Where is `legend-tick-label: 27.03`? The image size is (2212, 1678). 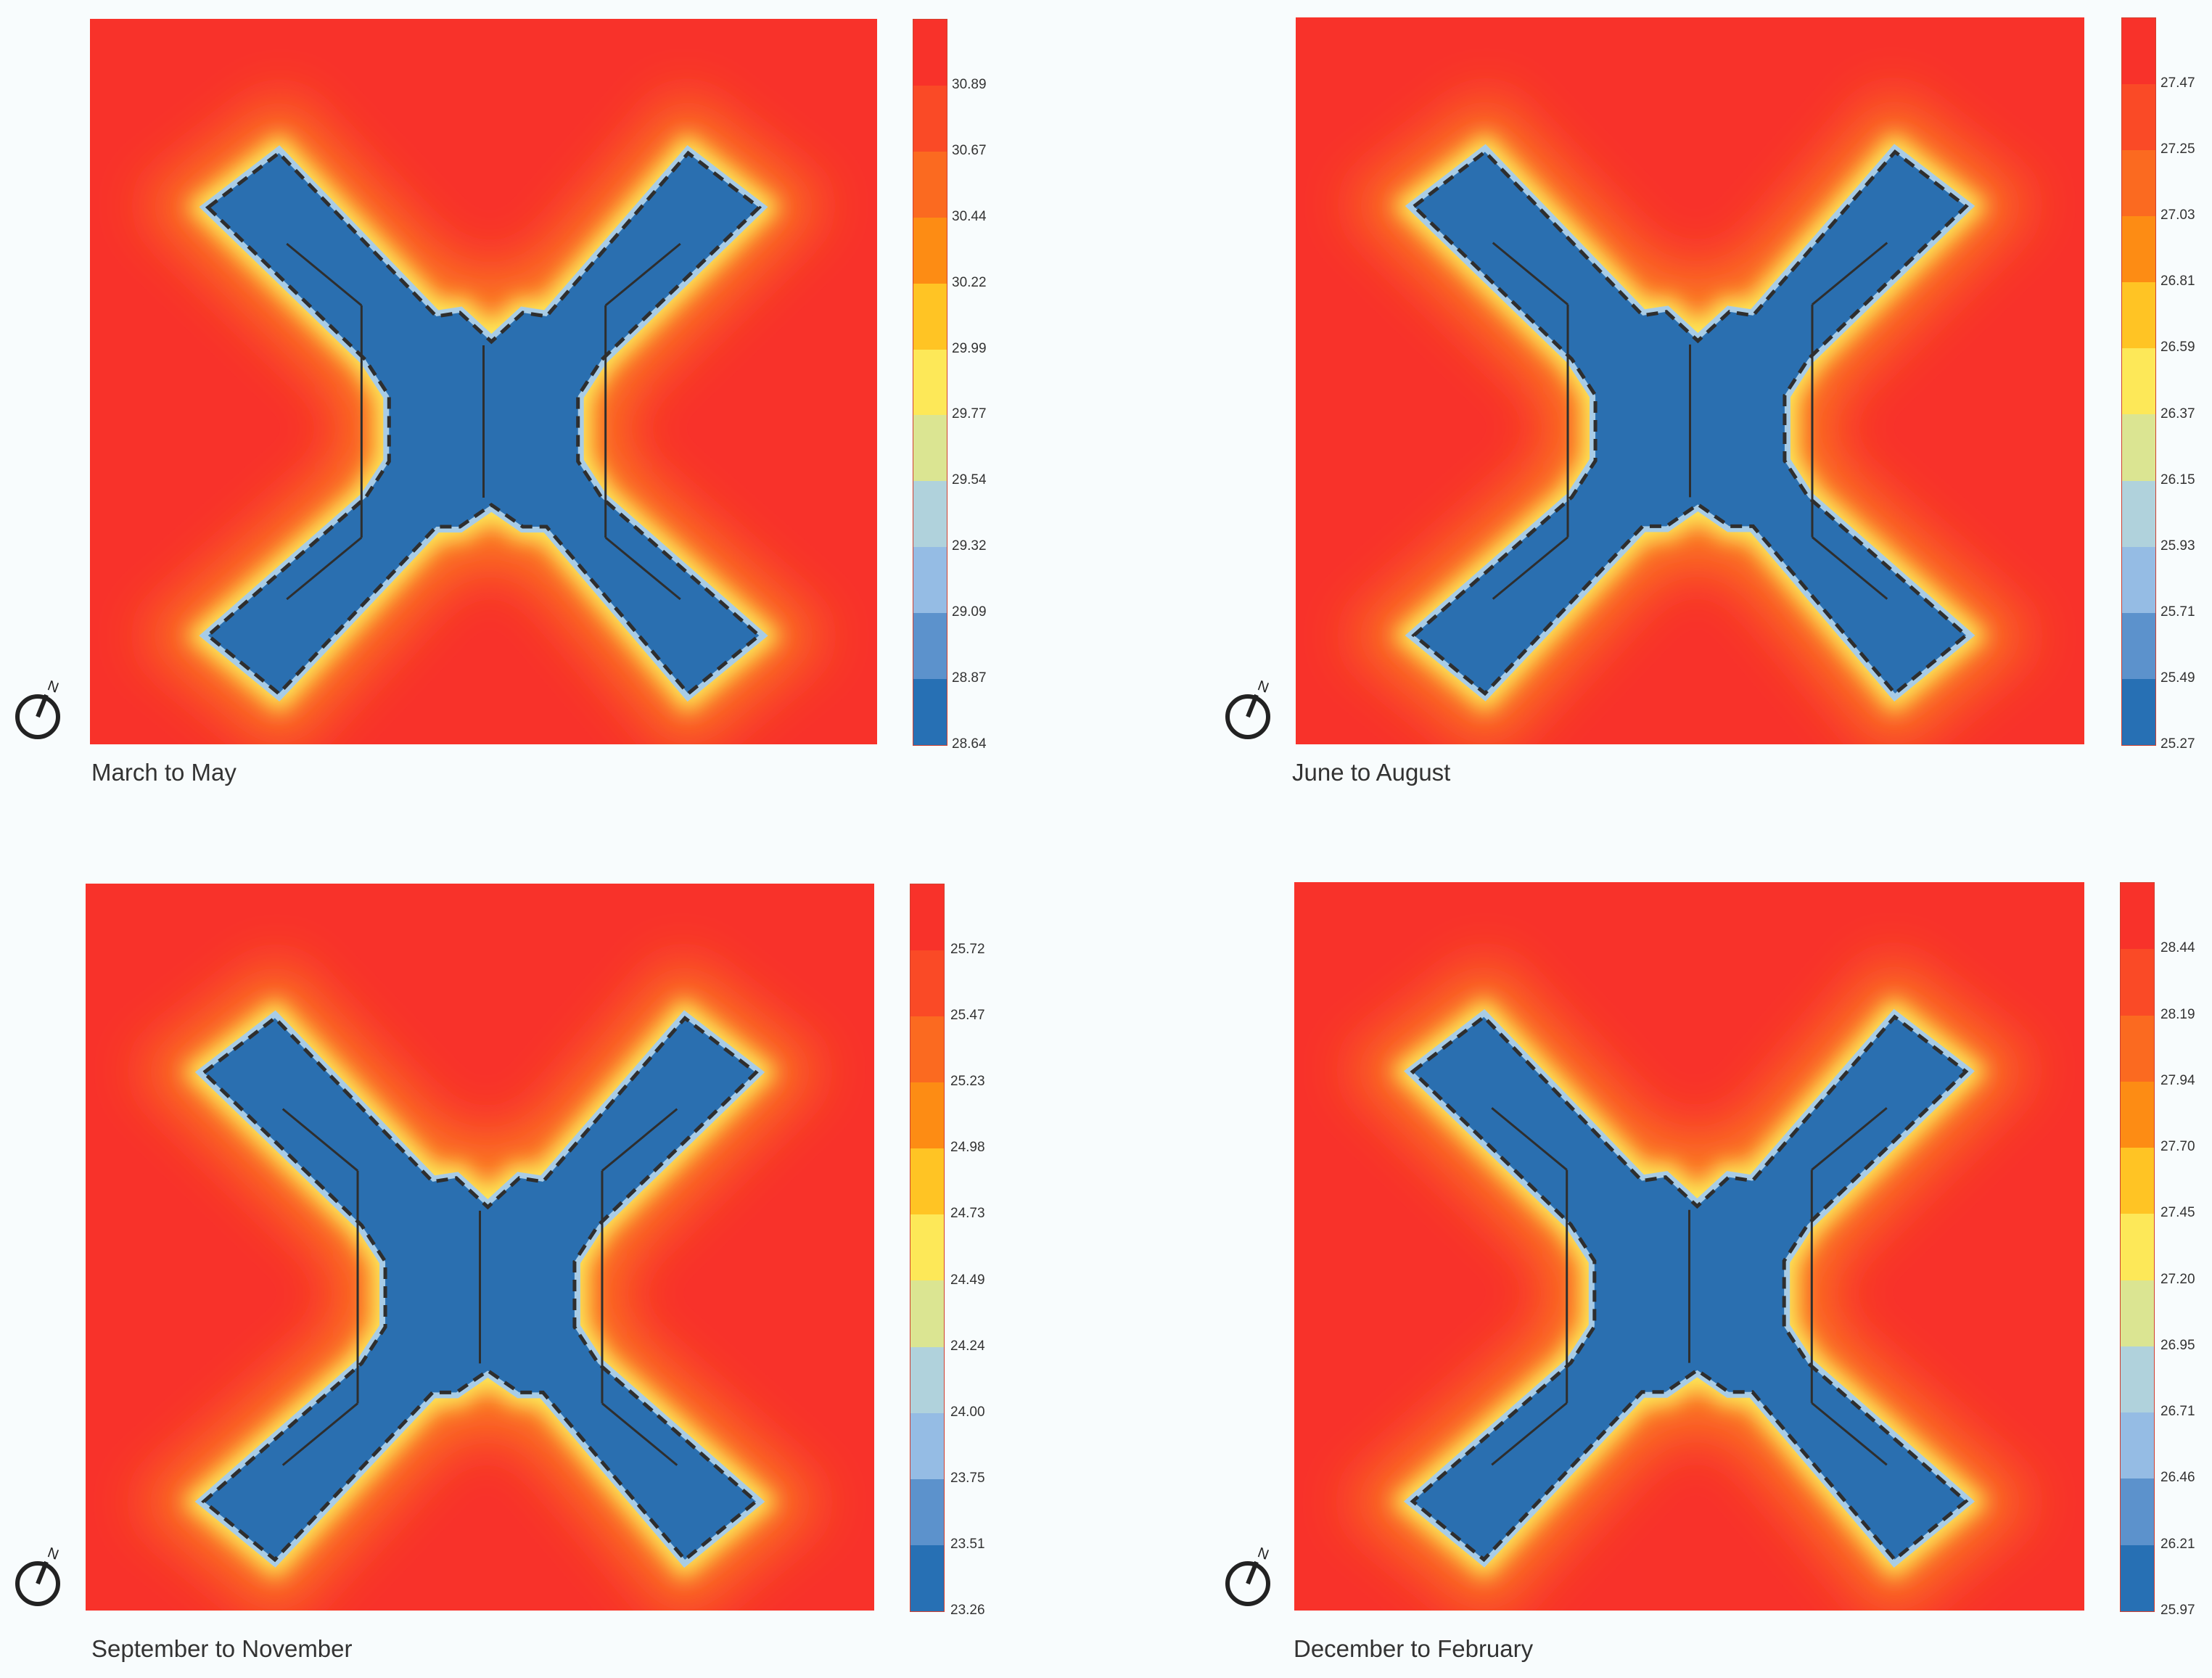 legend-tick-label: 27.03 is located at coordinates (2178, 215).